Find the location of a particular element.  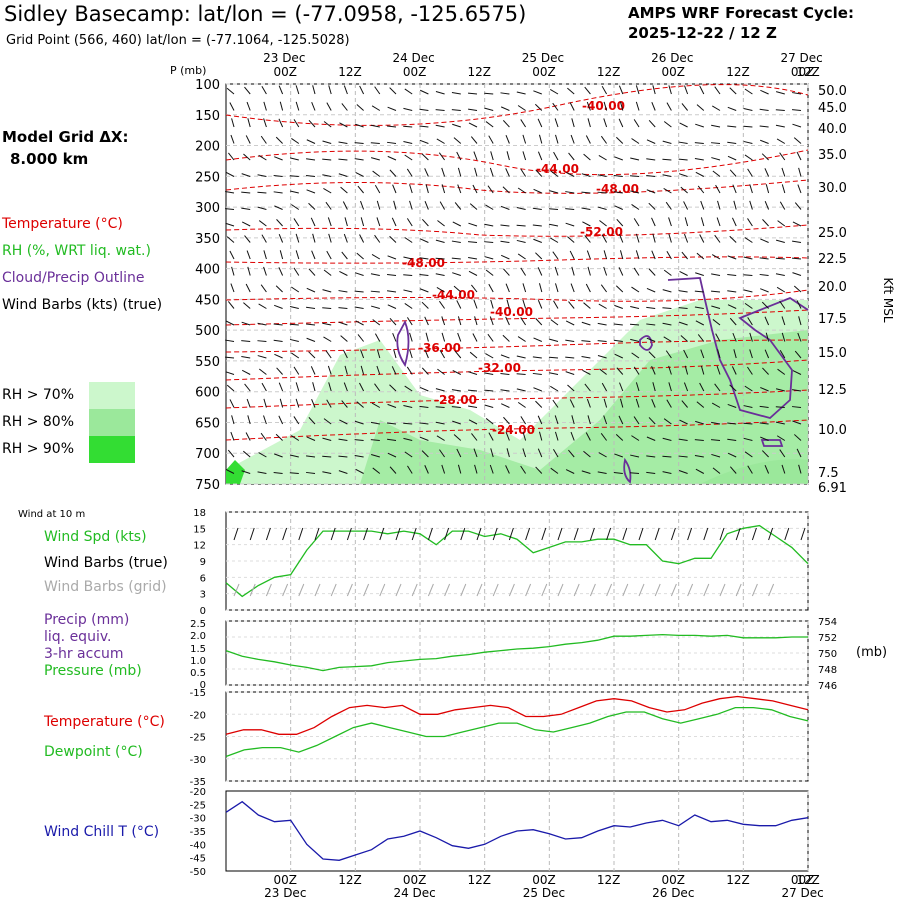

kft-tick-label: 40.0 is located at coordinates (832, 129).